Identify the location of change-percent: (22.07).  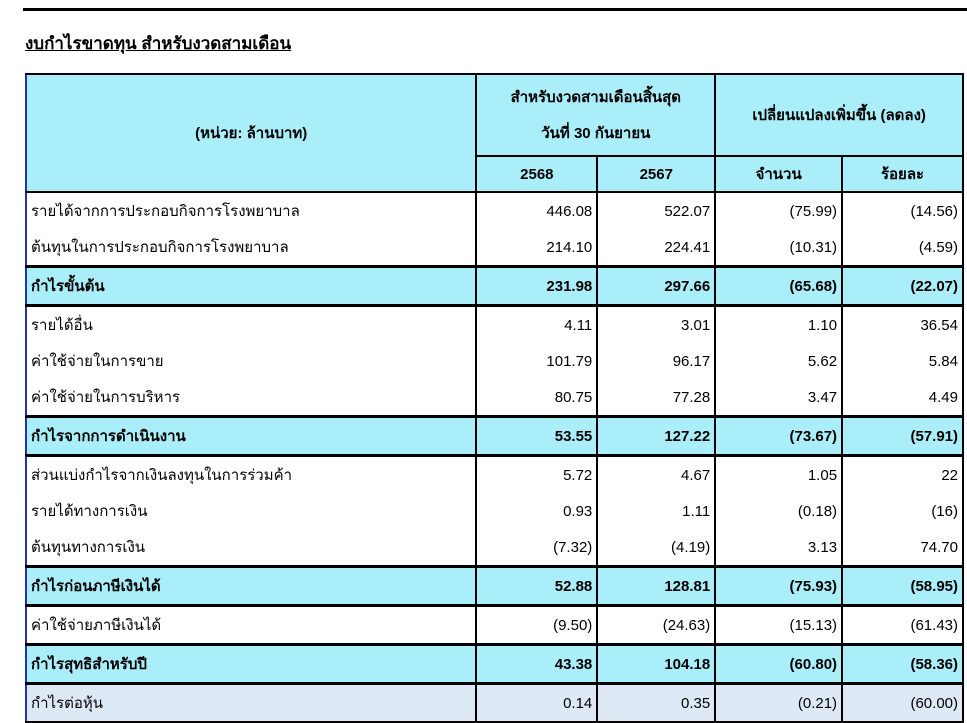
(902, 286).